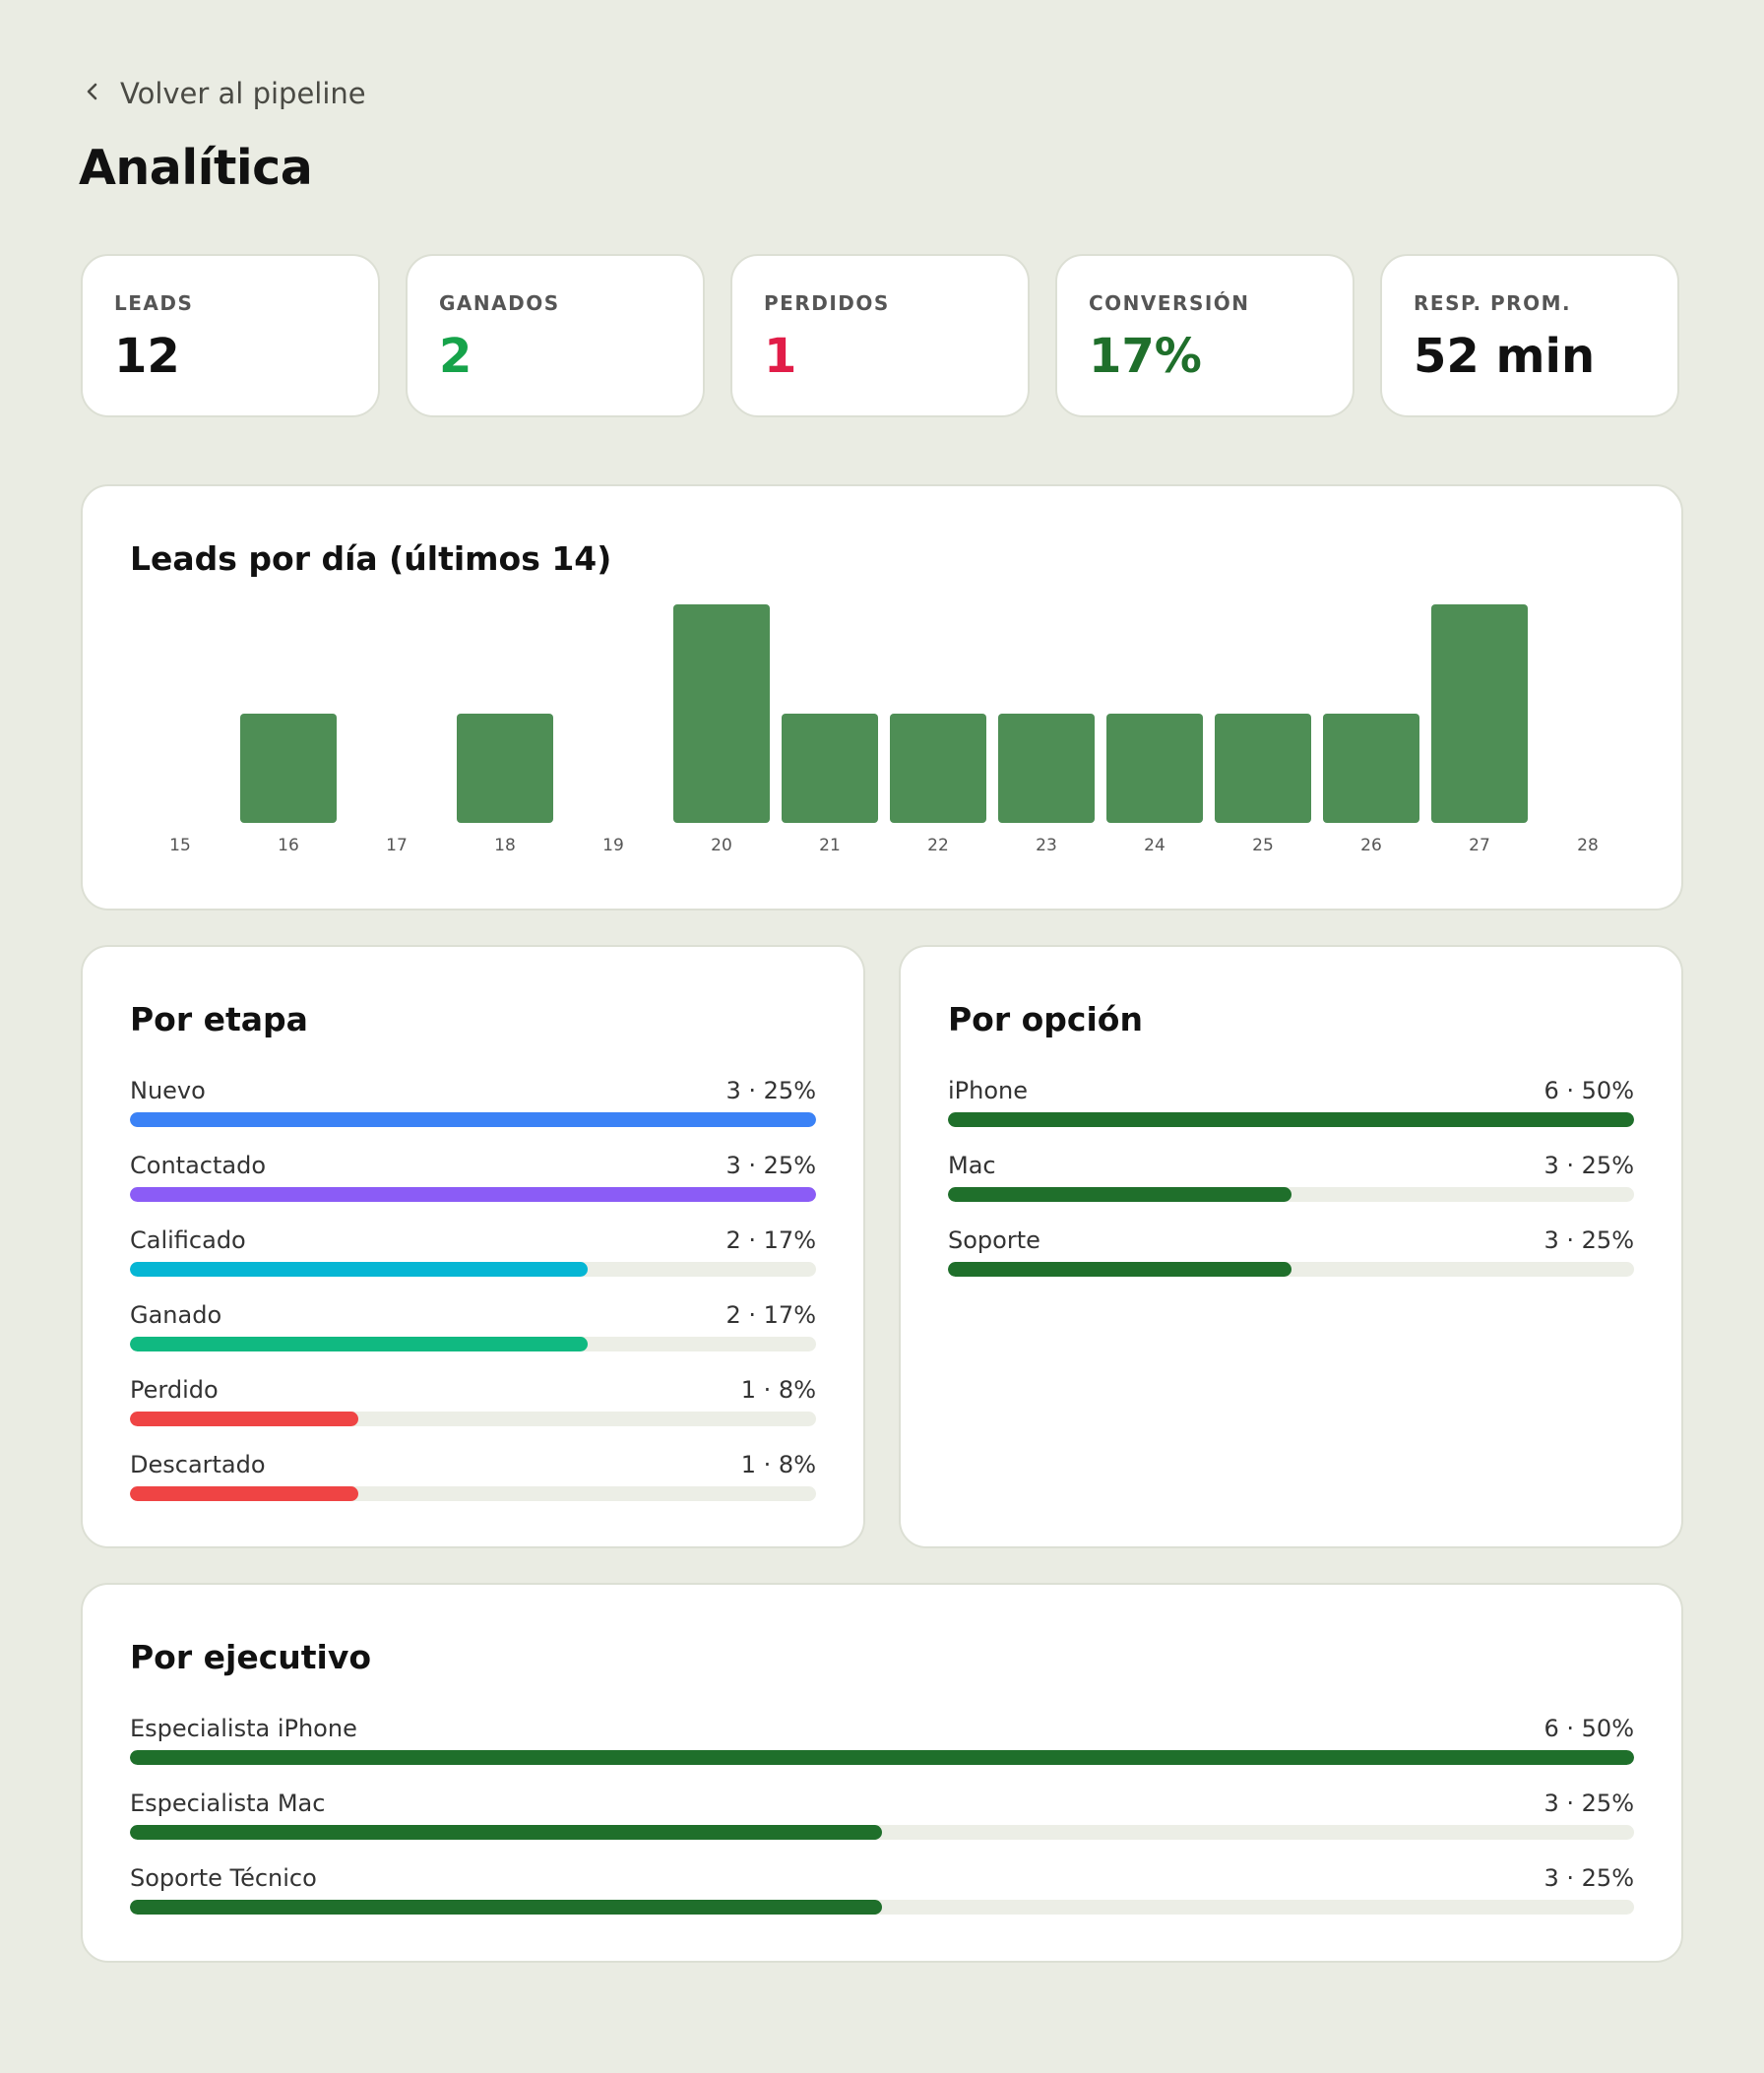 This screenshot has width=1764, height=2073. Describe the element at coordinates (1371, 845) in the screenshot. I see `chart-x-tick-label: 26` at that location.